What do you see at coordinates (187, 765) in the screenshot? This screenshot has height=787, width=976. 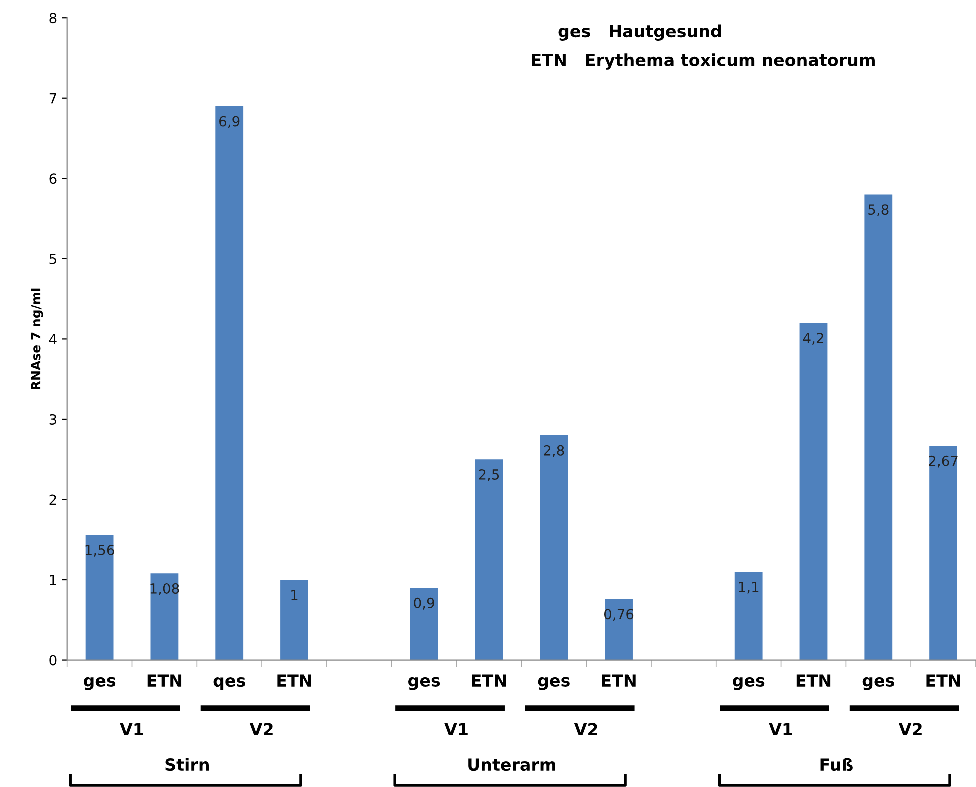 I see `text: Stirn` at bounding box center [187, 765].